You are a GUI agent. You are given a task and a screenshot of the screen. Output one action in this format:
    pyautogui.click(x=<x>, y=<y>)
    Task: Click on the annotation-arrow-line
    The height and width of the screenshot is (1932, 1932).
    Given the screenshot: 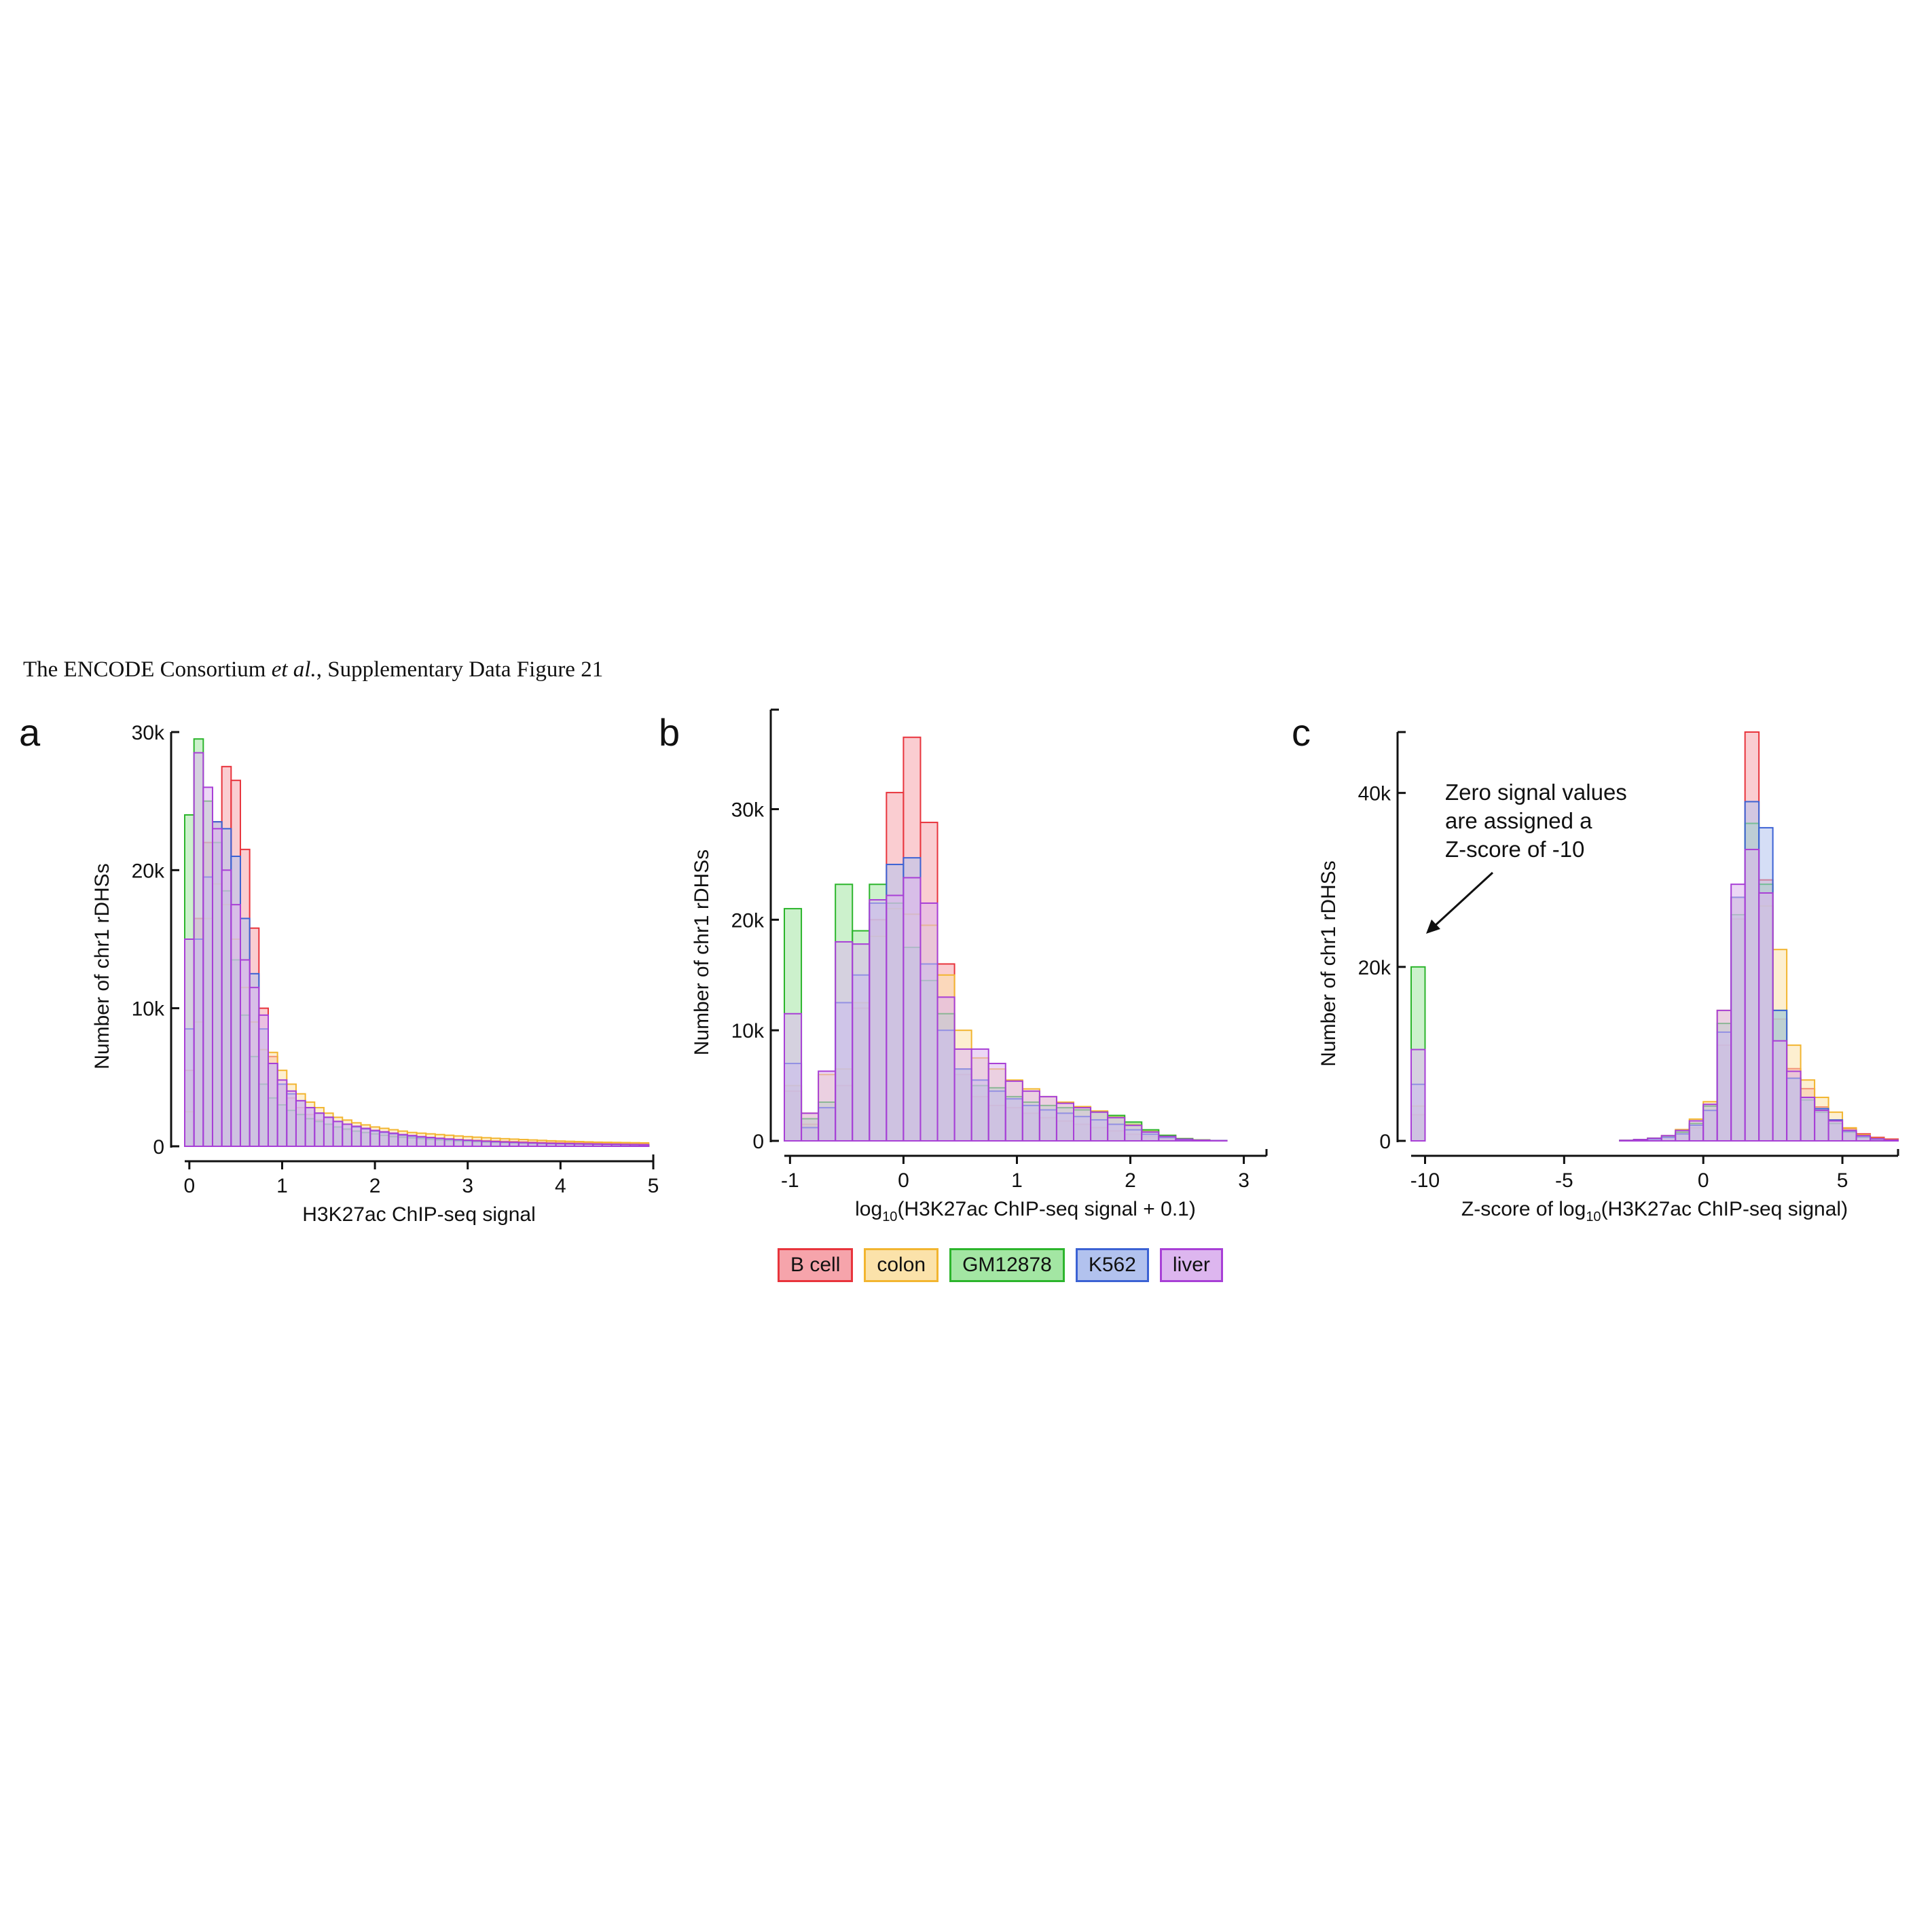 What is the action you would take?
    pyautogui.click(x=1463, y=899)
    